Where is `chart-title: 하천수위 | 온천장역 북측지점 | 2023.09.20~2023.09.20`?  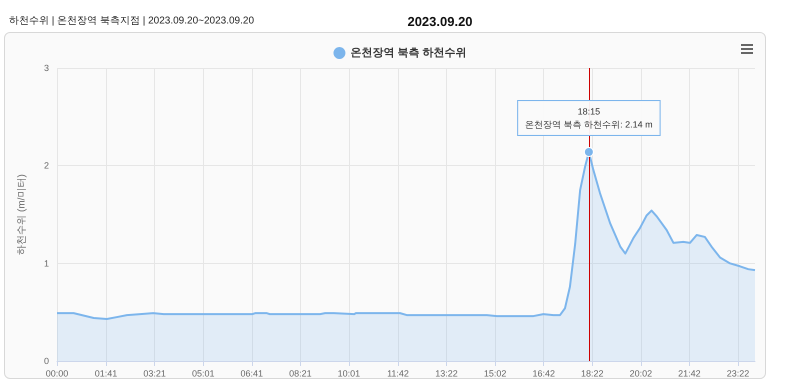
chart-title: 하천수위 | 온천장역 북측지점 | 2023.09.20~2023.09.20 is located at coordinates (131, 21).